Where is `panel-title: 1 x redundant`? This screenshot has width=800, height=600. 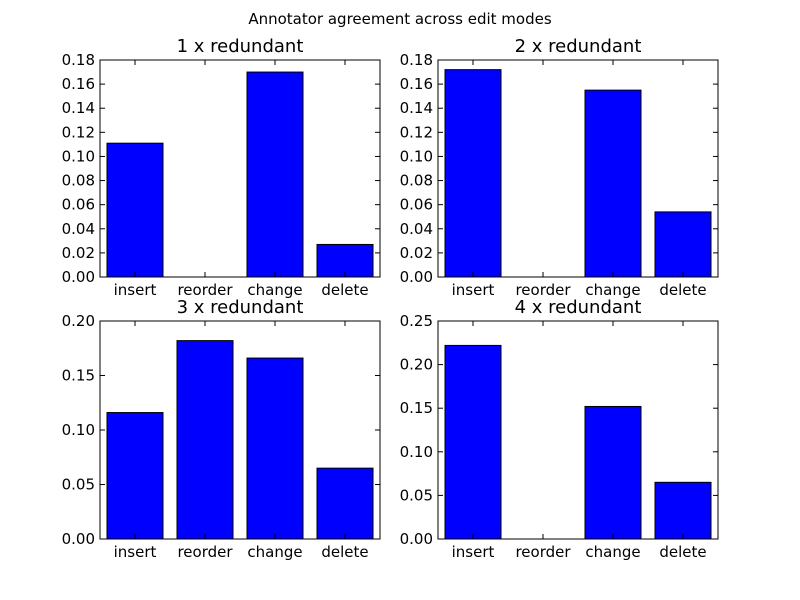
panel-title: 1 x redundant is located at coordinates (240, 46).